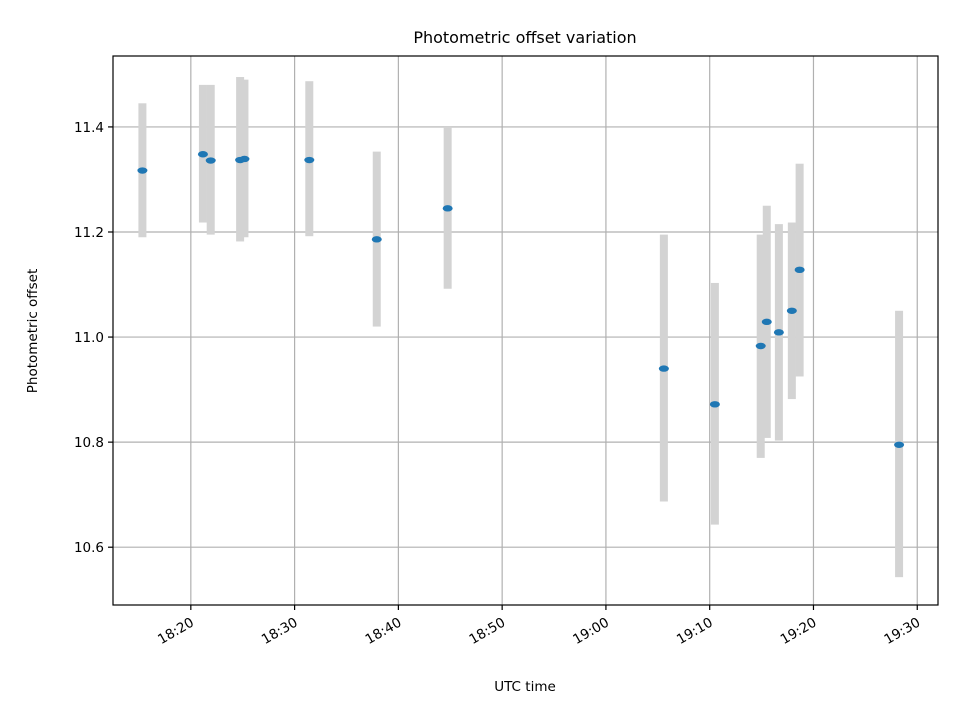 The width and height of the screenshot is (960, 720). Describe the element at coordinates (525, 687) in the screenshot. I see `x-axis-label: UTC time` at that location.